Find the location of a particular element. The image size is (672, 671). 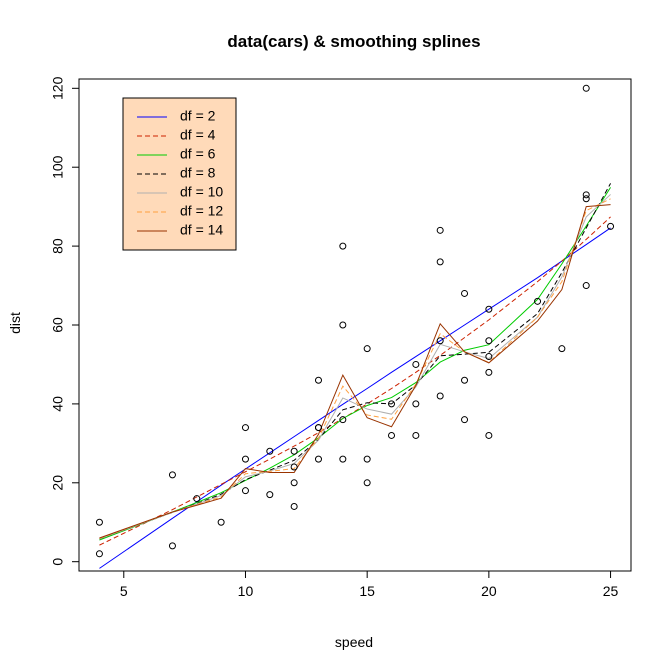

y-tick-label: 120 is located at coordinates (58, 88).